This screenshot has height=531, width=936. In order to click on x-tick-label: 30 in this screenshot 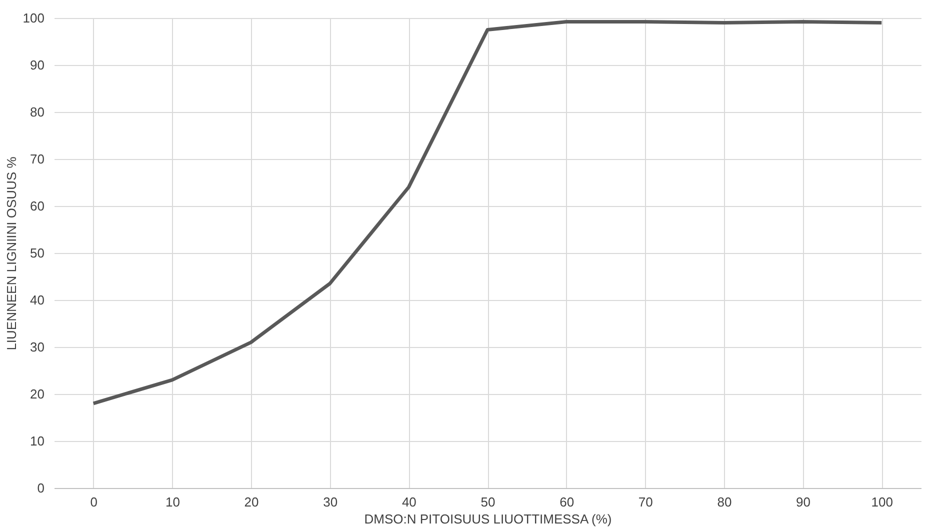, I will do `click(330, 502)`.